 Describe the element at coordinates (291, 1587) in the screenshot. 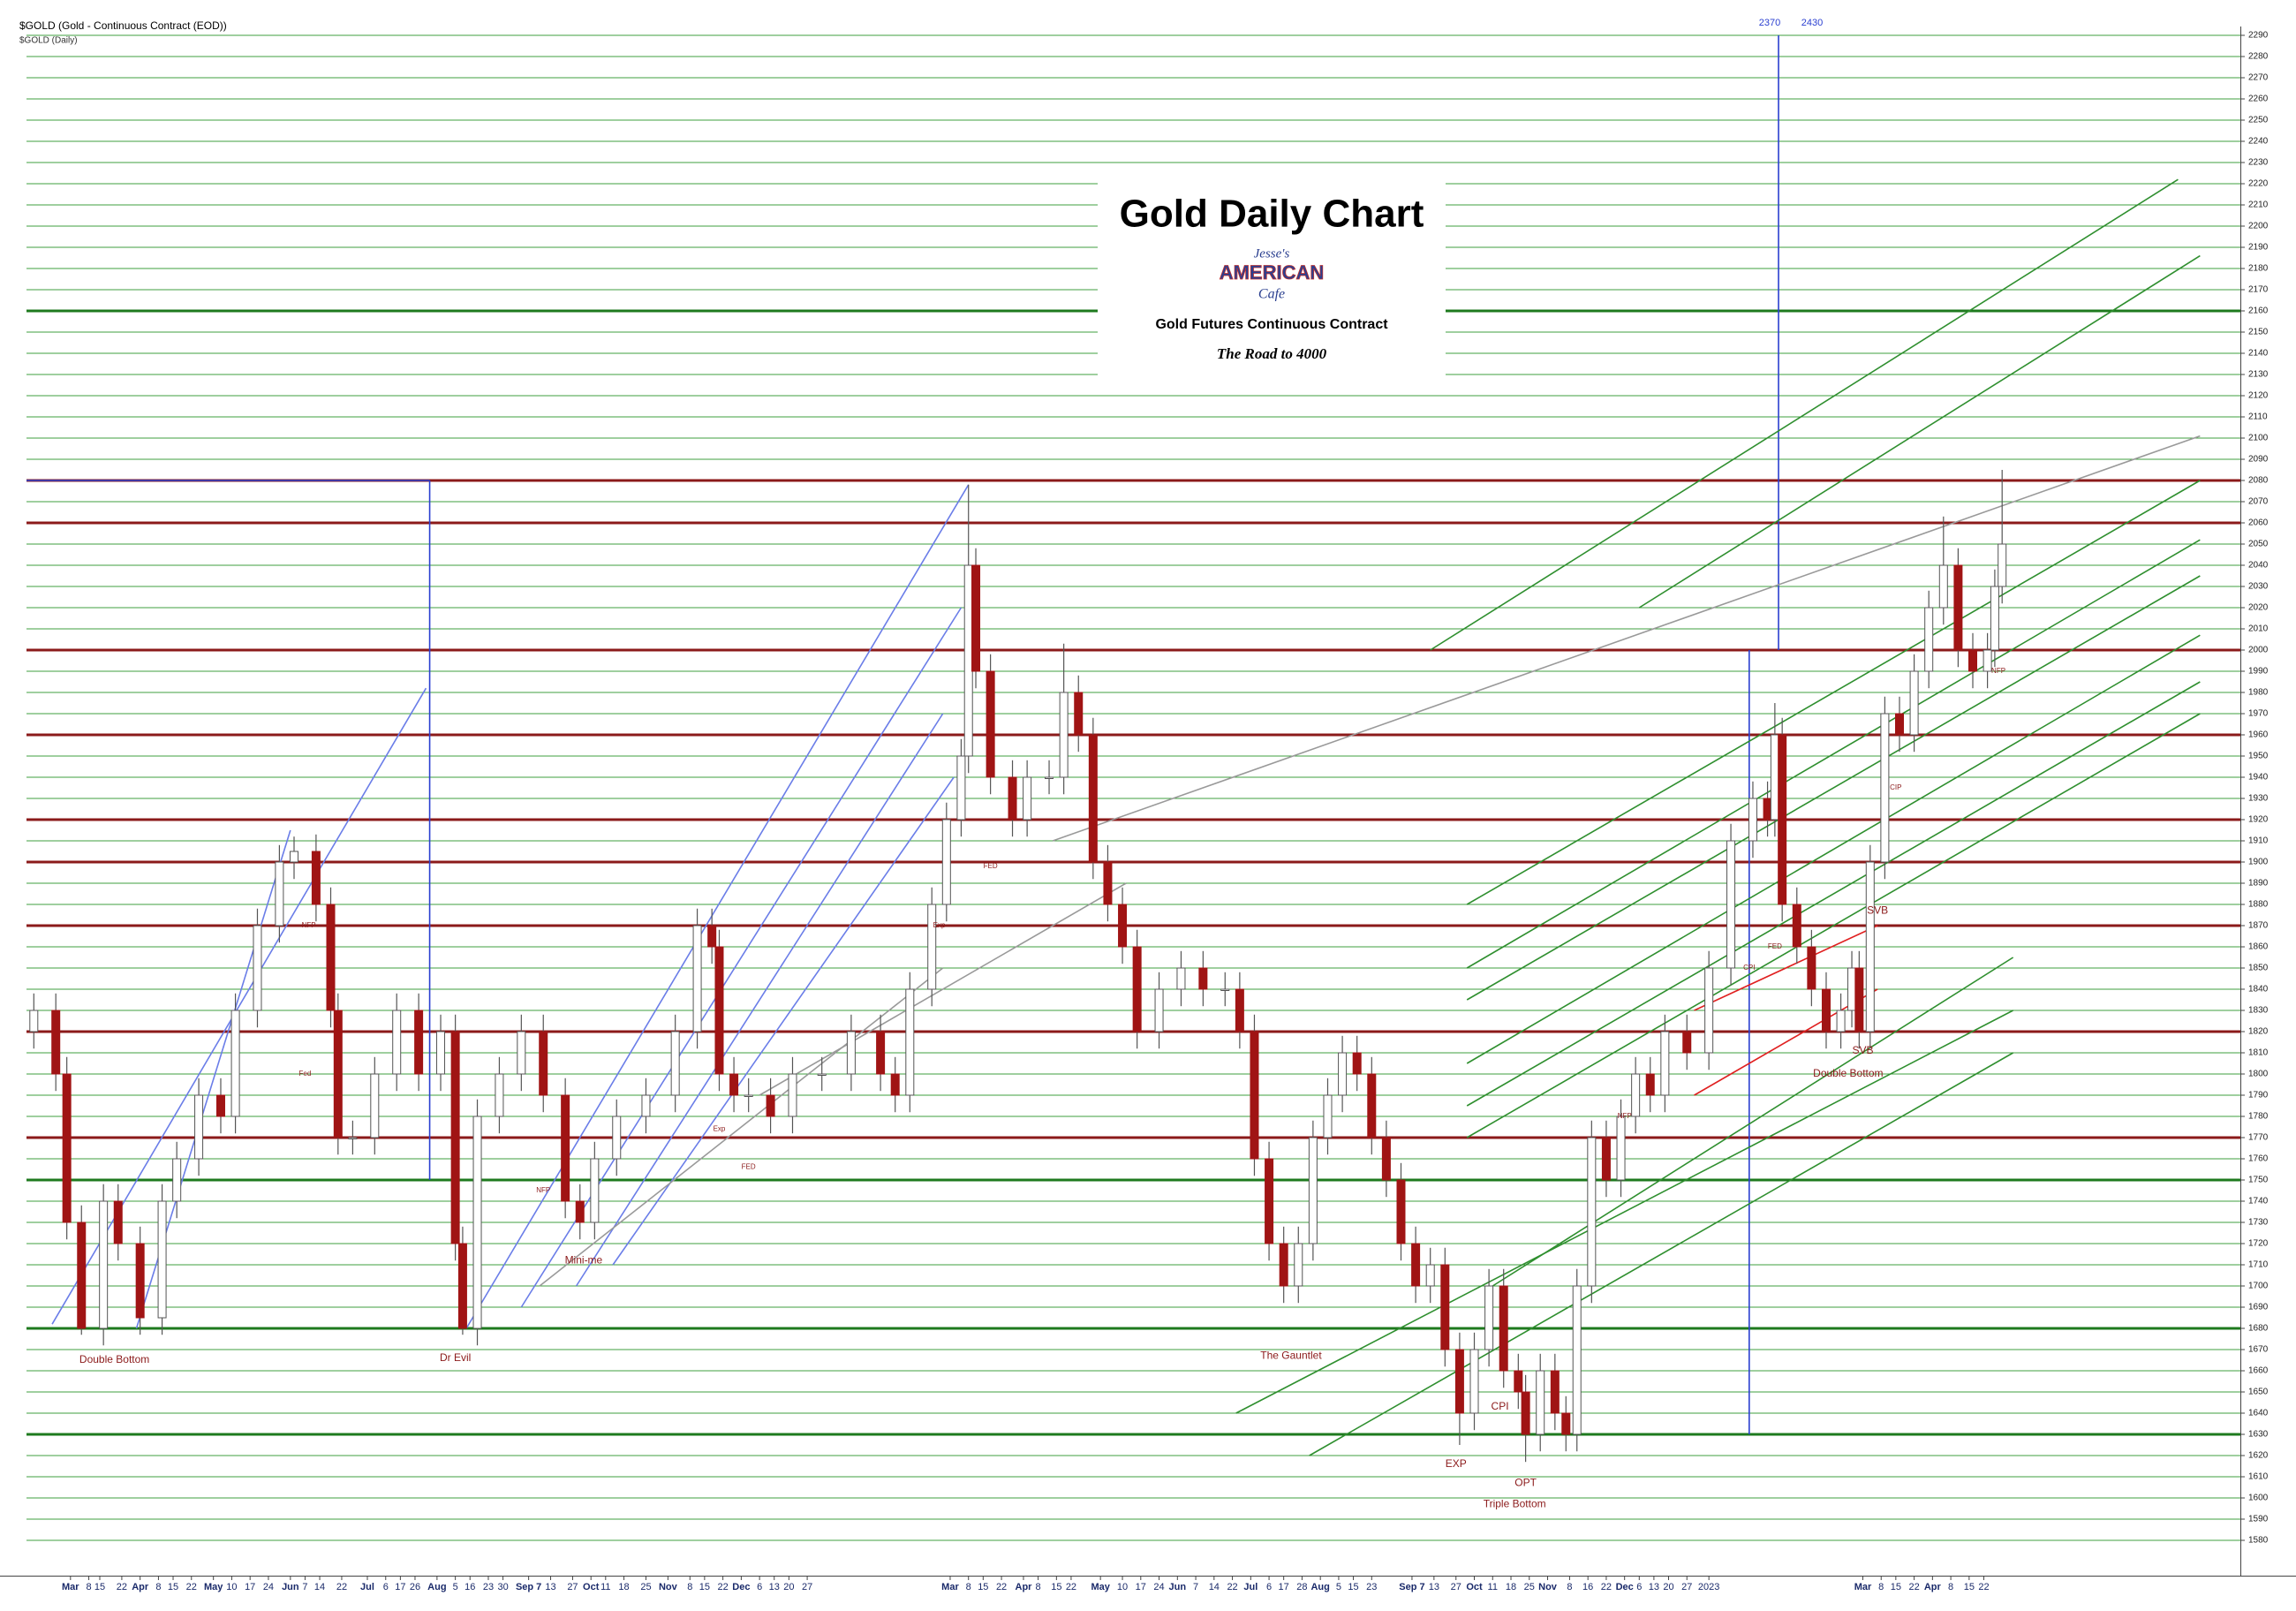

I see `x-tick-label: Jun` at that location.